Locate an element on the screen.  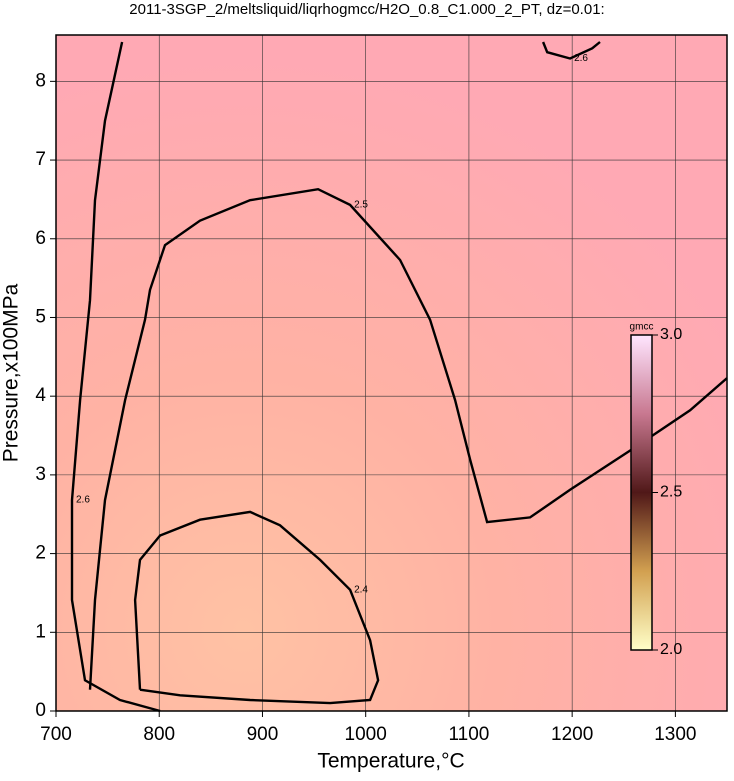
colorbar-tick-label: 2.5 is located at coordinates (671, 492).